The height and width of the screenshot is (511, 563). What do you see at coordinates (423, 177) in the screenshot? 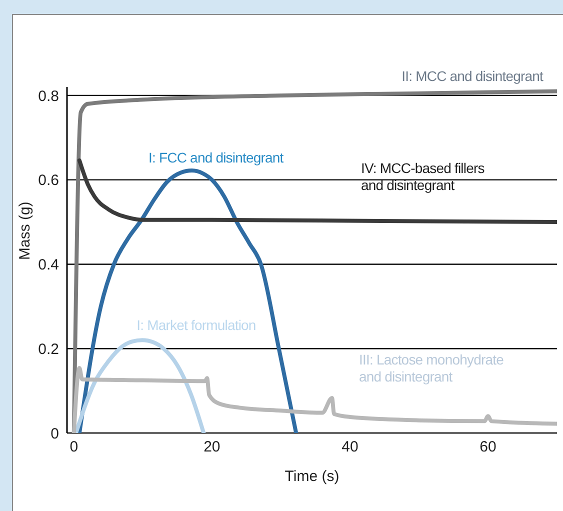
I see `series-label: IV: MCC-based fillers and disintegrant` at bounding box center [423, 177].